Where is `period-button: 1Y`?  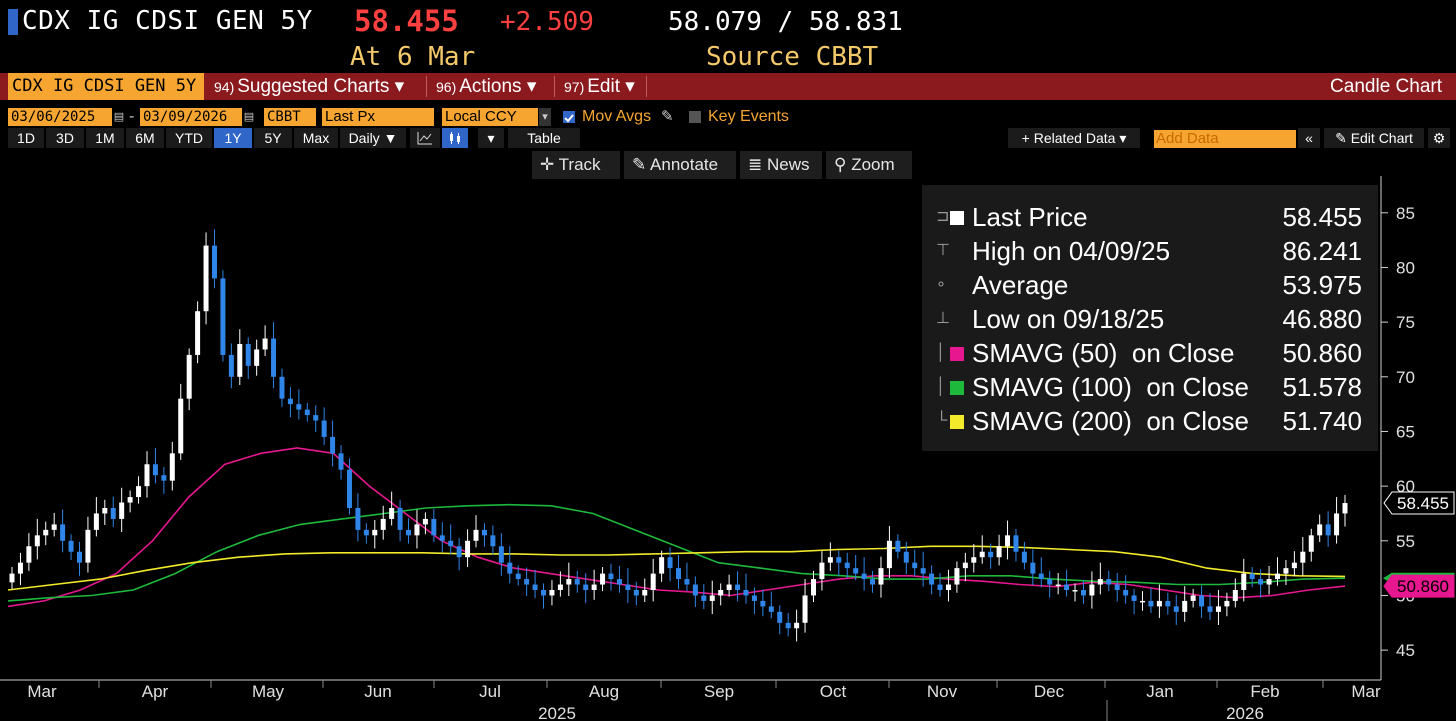
period-button: 1Y is located at coordinates (233, 138).